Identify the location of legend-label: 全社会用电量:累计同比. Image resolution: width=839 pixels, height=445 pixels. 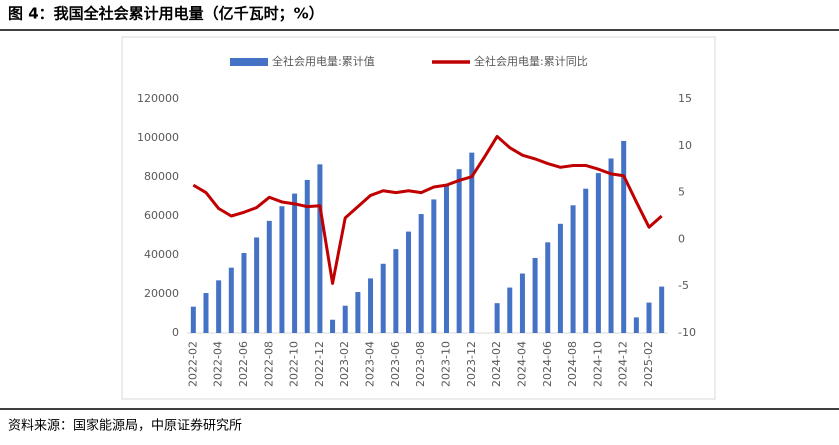
(531, 61).